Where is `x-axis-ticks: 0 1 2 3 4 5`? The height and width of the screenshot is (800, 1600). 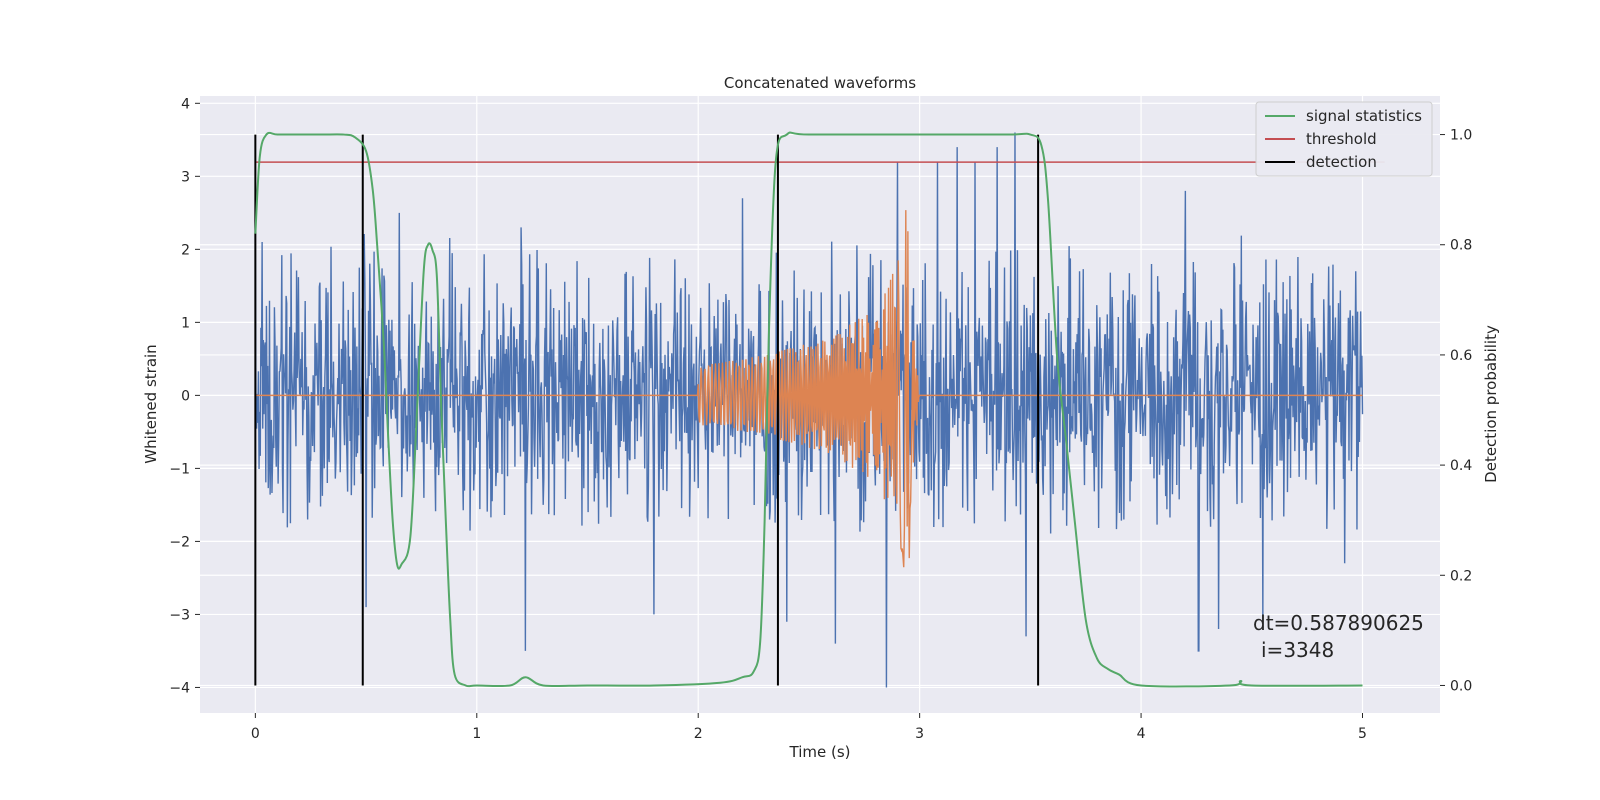
x-axis-ticks: 0 1 2 3 4 5 is located at coordinates (809, 727).